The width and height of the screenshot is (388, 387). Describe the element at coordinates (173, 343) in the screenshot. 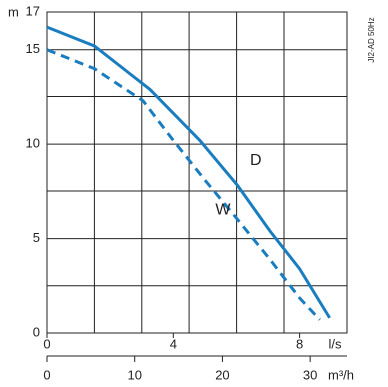

I see `x-tick-label: 4` at that location.